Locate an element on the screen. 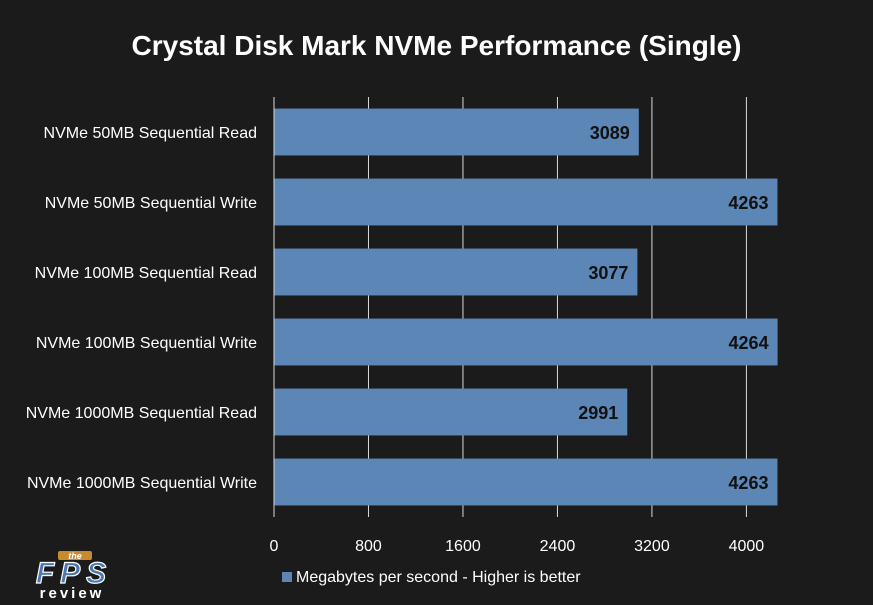 The image size is (873, 605). x-tick-label: 2400 is located at coordinates (558, 546).